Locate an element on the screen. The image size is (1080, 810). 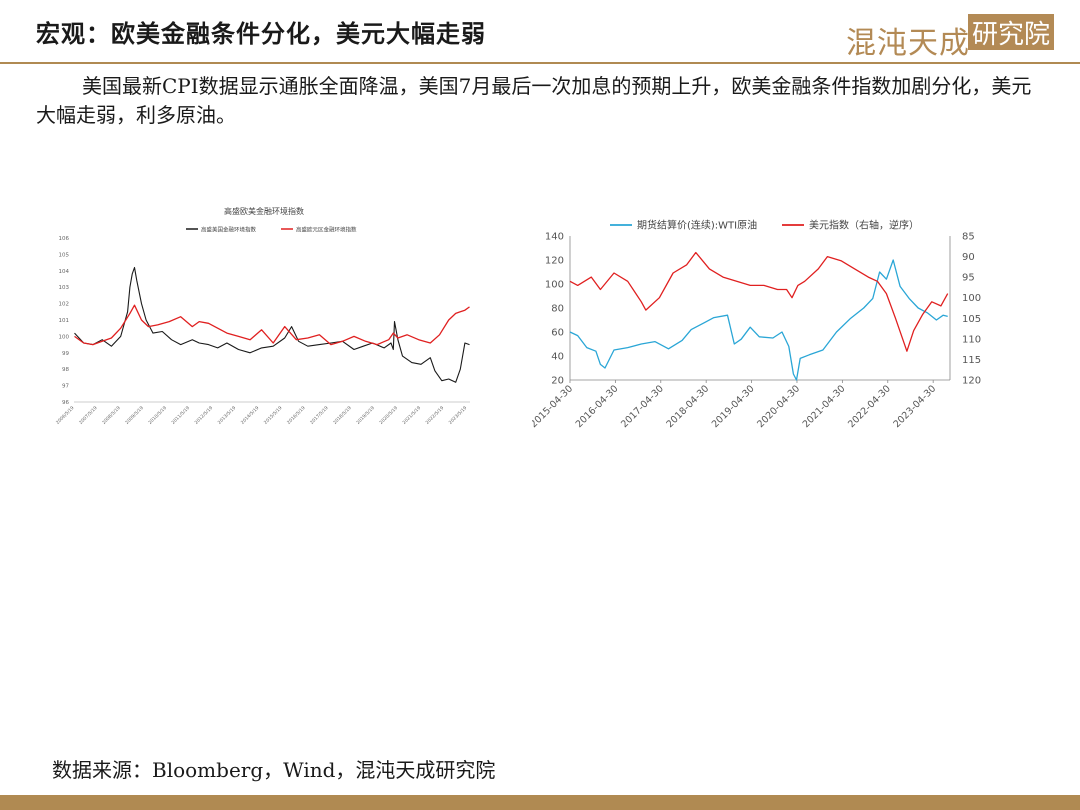
chart-title: 高盛欧美金融环境指数 is located at coordinates (264, 211).